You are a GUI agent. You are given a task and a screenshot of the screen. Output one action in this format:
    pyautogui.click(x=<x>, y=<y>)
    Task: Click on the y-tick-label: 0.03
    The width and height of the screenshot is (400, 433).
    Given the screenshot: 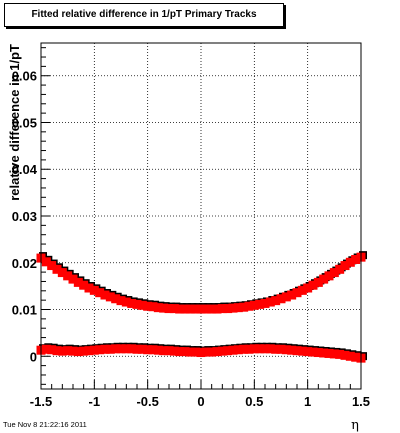 What is the action you would take?
    pyautogui.click(x=24, y=216)
    